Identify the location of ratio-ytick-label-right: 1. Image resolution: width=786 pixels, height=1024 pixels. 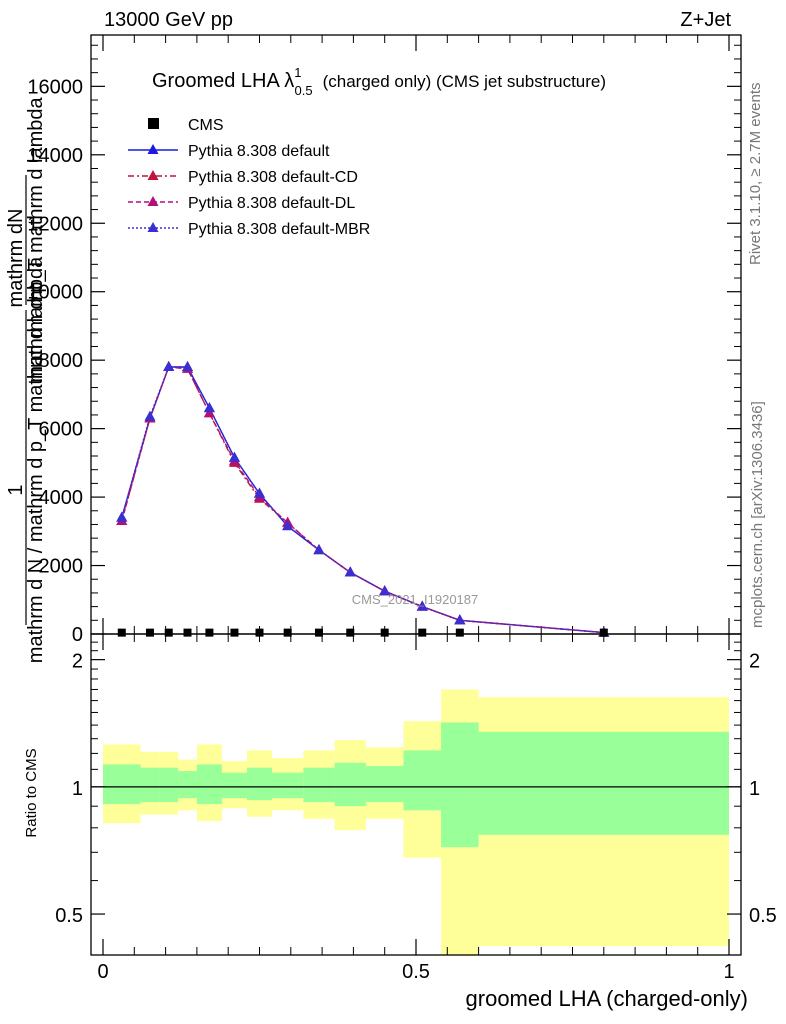
(754, 789).